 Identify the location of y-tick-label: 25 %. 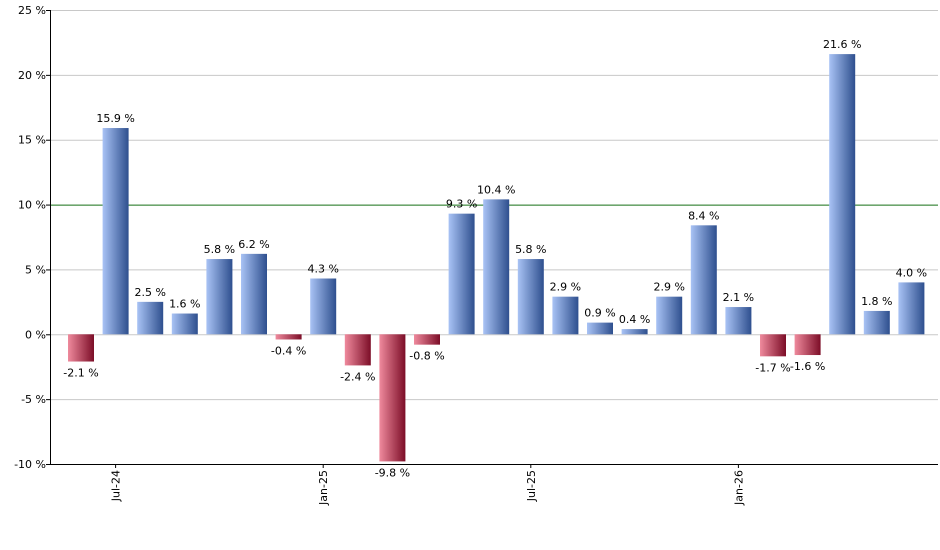
(32, 10).